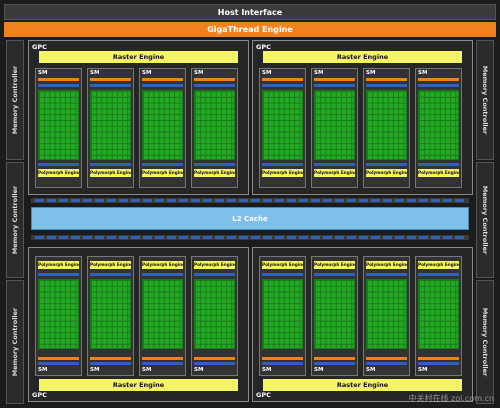 This screenshot has width=500, height=408. I want to click on memory-controller-right-2: Memory Controller, so click(485, 220).